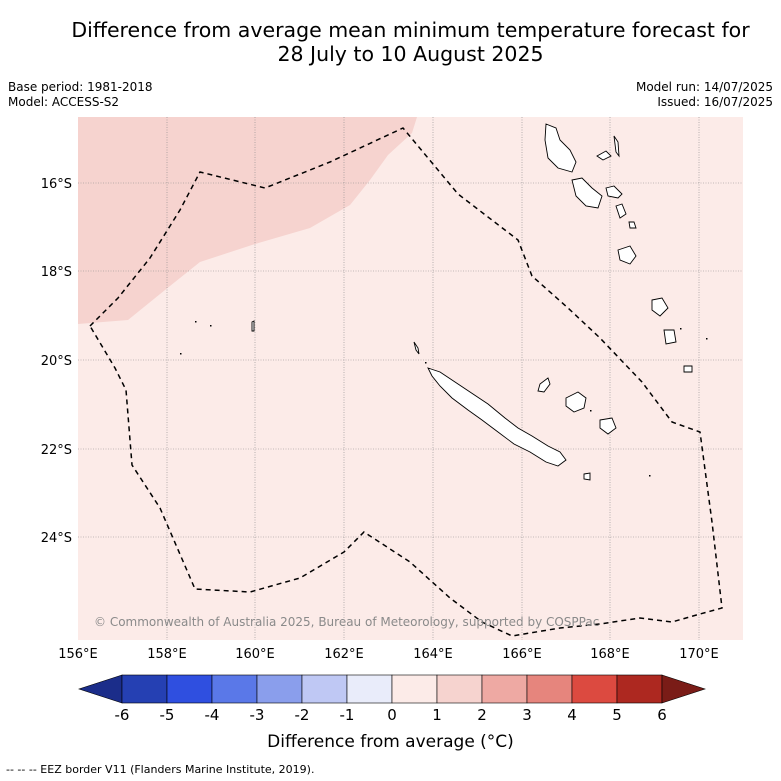  I want to click on lat-tick-label: 24°S, so click(56, 538).